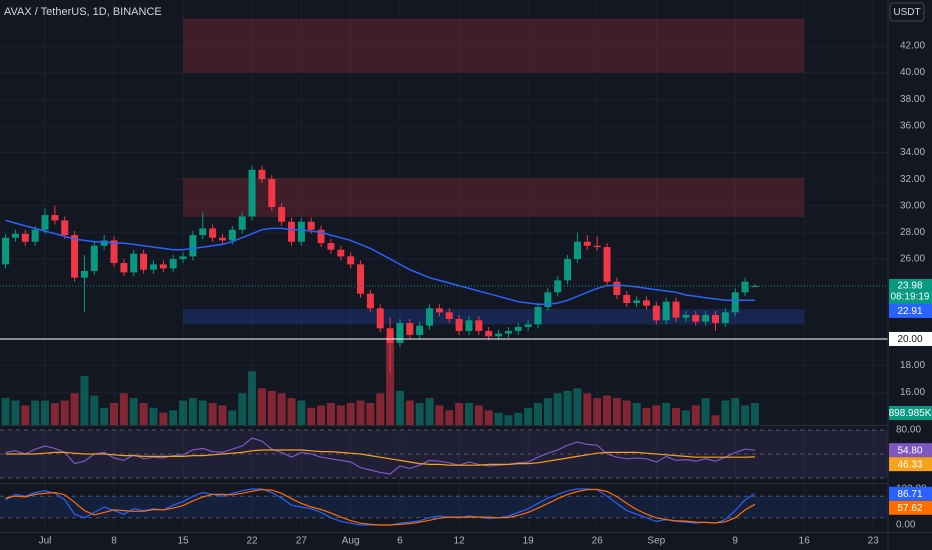 The image size is (932, 550). Describe the element at coordinates (912, 152) in the screenshot. I see `y-tick-label: 34.00` at that location.